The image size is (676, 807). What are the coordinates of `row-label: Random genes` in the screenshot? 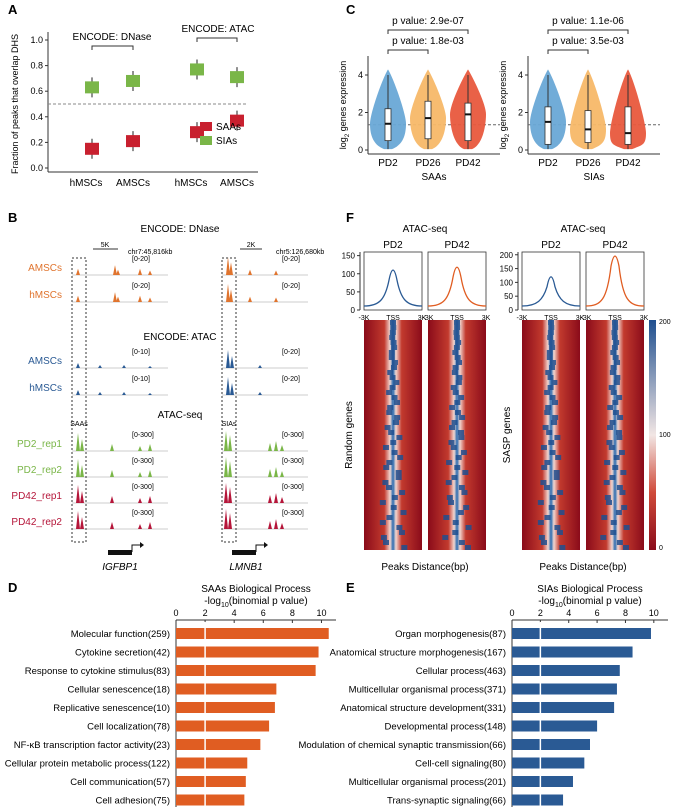 It's located at (349, 435).